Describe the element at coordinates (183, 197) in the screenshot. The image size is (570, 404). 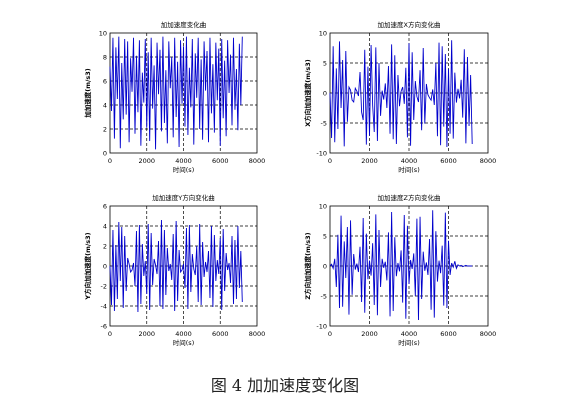
I see `chart-title: 加加速度Y方向变化曲` at that location.